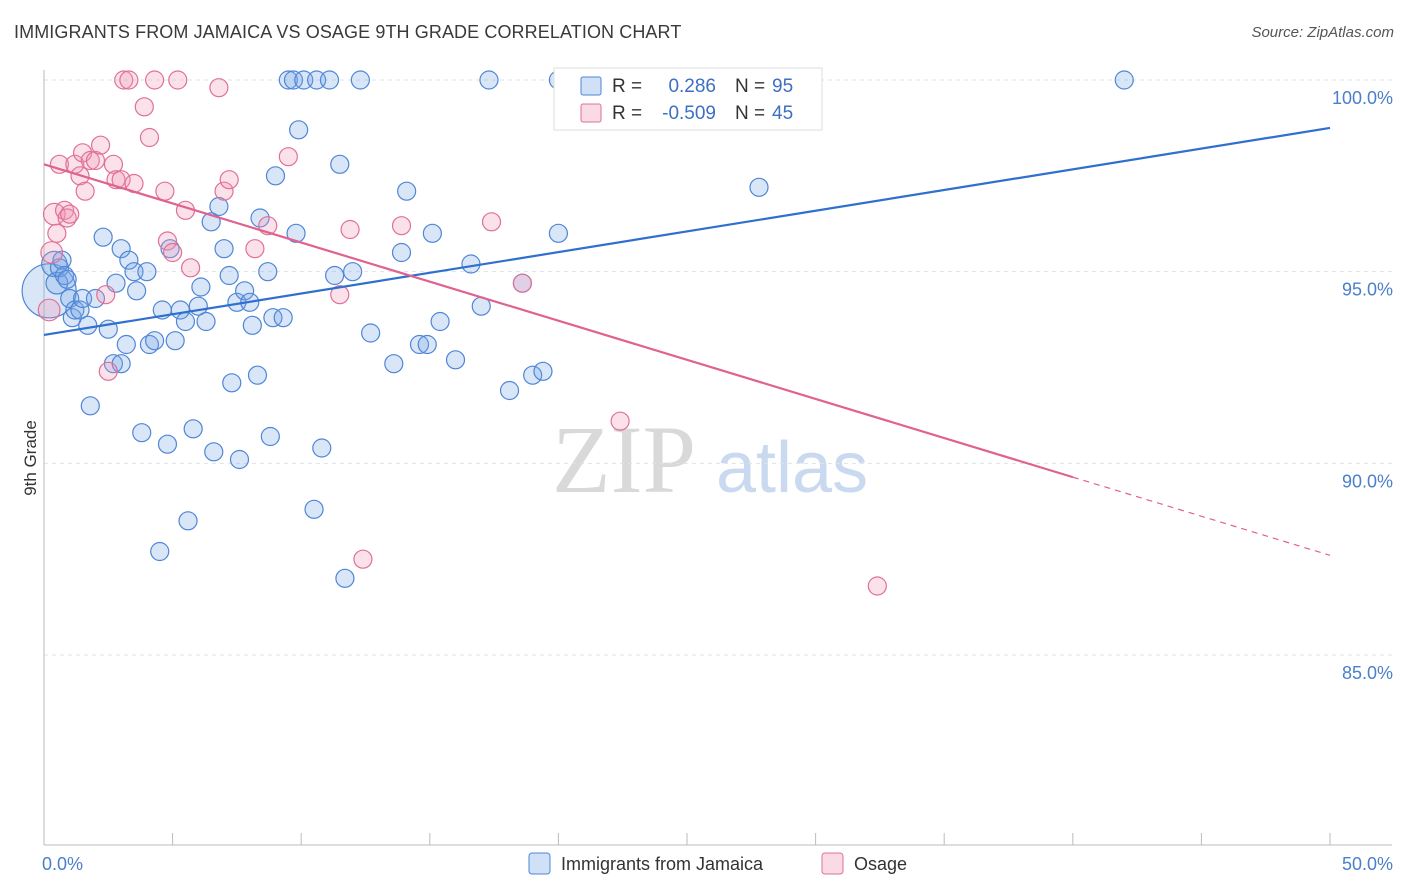 This screenshot has width=1406, height=892. Describe the element at coordinates (1367, 673) in the screenshot. I see `y-tick-label: 85.0%` at that location.